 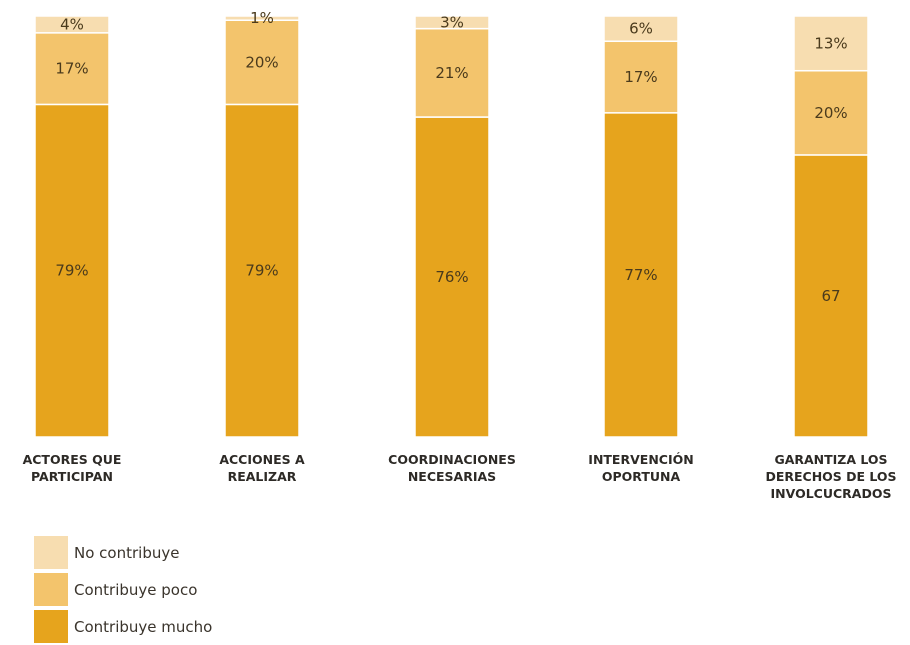 I want to click on legend-item-contribuye-mucho: Contribuye mucho, so click(x=123, y=626).